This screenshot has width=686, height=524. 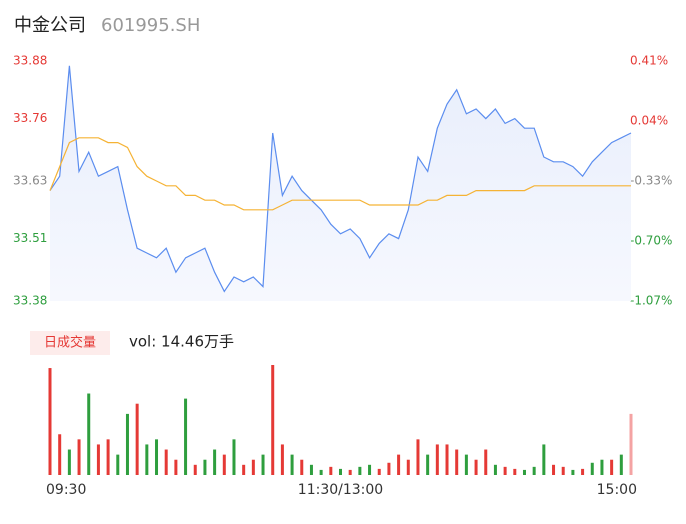 I want to click on y2-tick-label: -1.07%, so click(x=651, y=301).